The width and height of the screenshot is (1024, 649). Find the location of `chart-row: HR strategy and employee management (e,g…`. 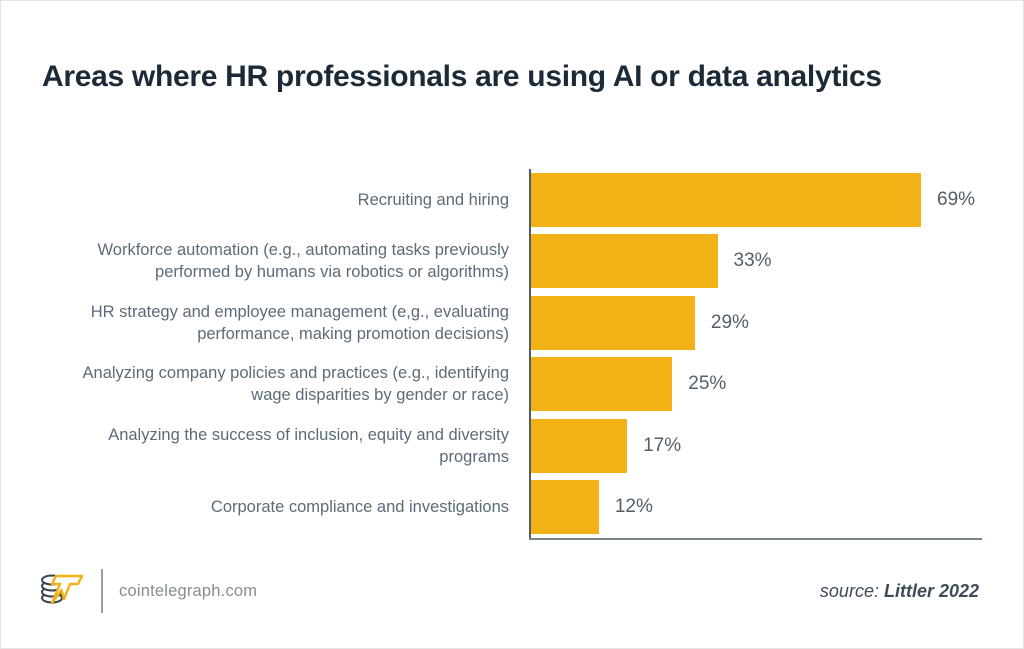

chart-row: HR strategy and employee management (e,g… is located at coordinates (513, 323).